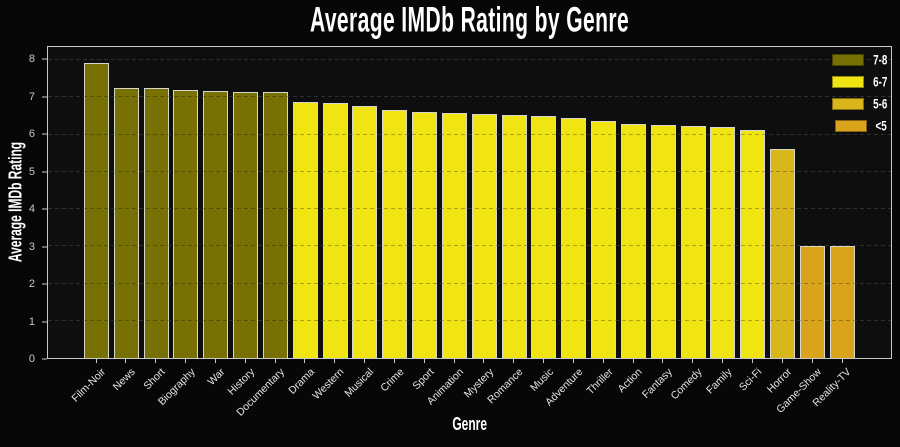  I want to click on bar-music, so click(544, 236).